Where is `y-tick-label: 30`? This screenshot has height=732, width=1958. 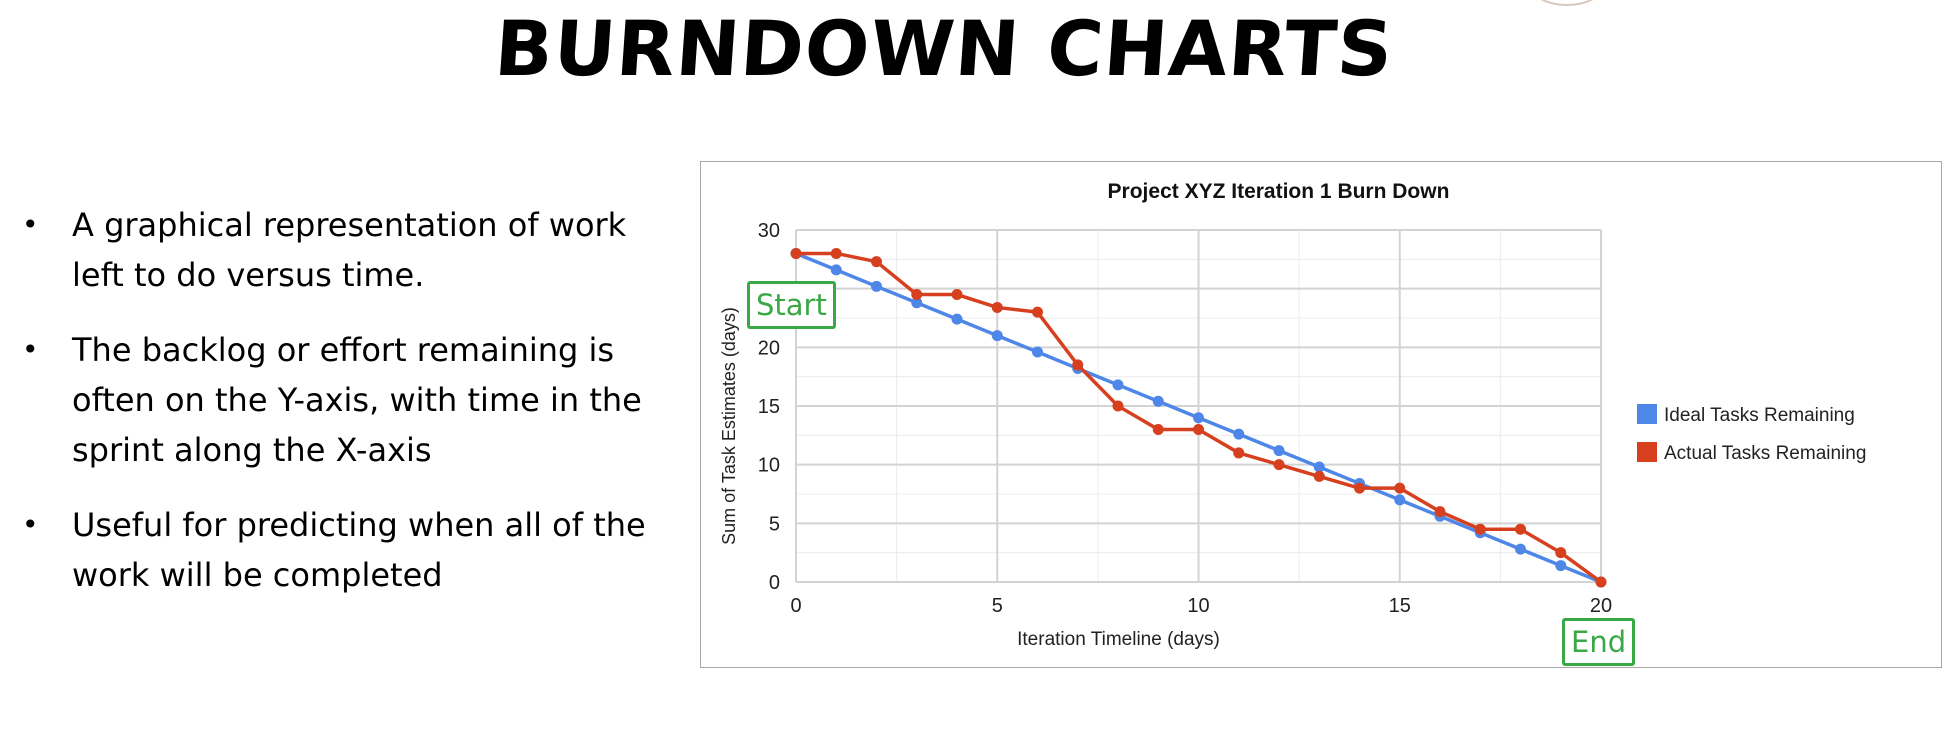
y-tick-label: 30 is located at coordinates (769, 231).